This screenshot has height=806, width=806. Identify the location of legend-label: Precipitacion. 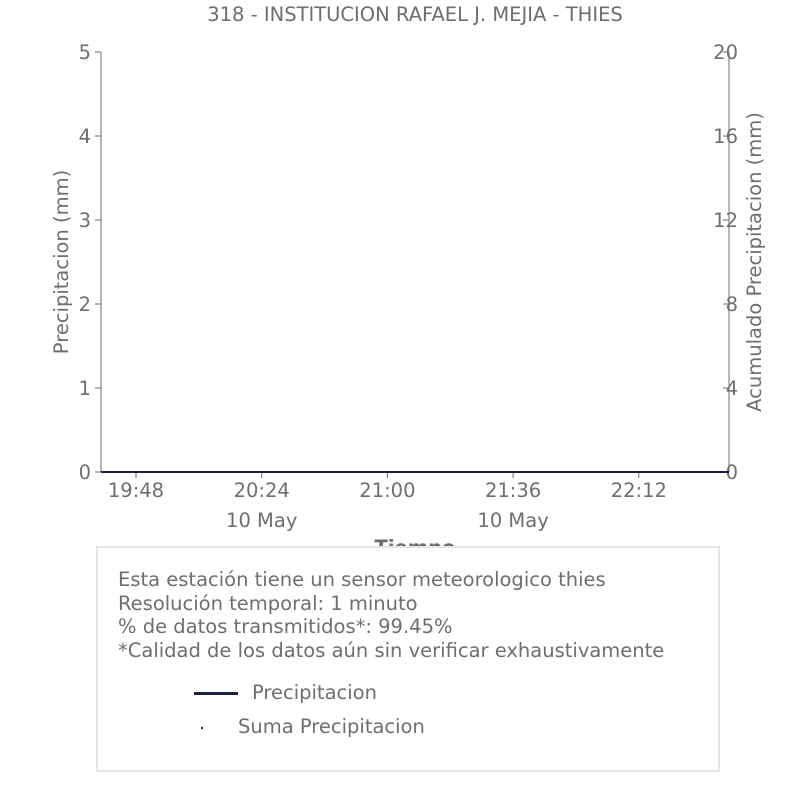
(314, 692).